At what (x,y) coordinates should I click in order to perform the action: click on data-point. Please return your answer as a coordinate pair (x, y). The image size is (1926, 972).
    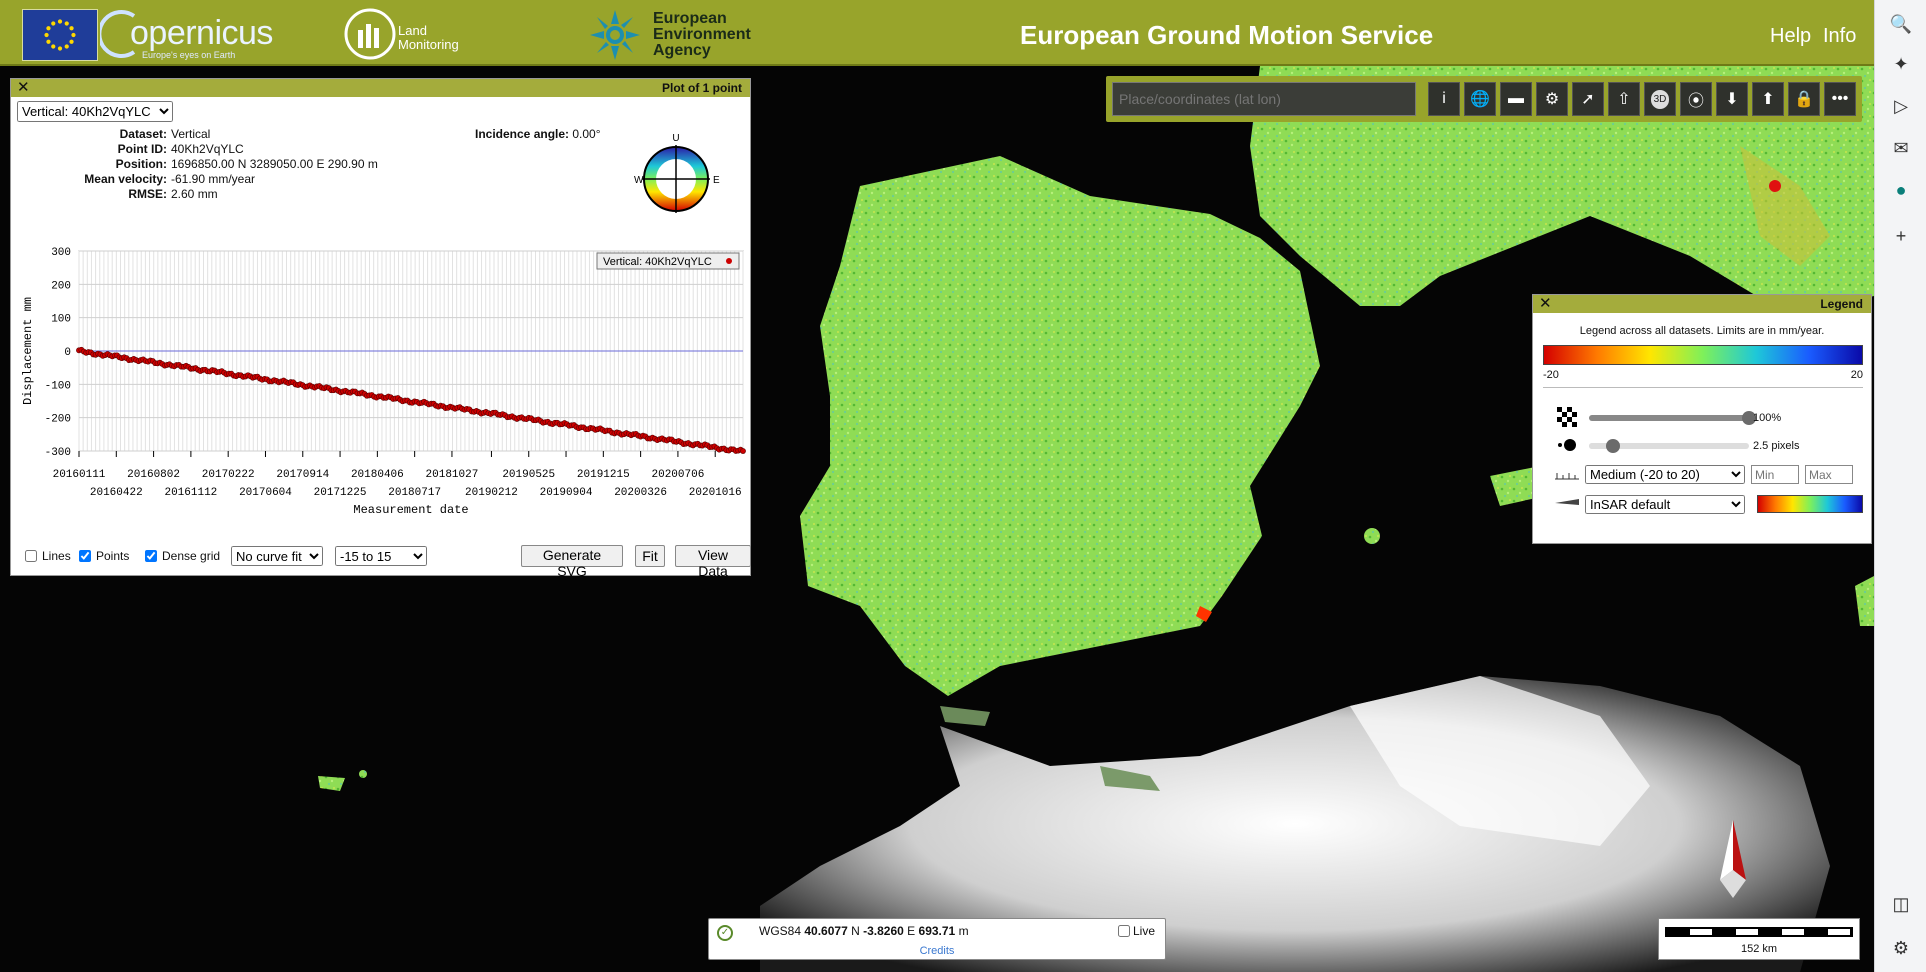
    Looking at the image, I should click on (743, 451).